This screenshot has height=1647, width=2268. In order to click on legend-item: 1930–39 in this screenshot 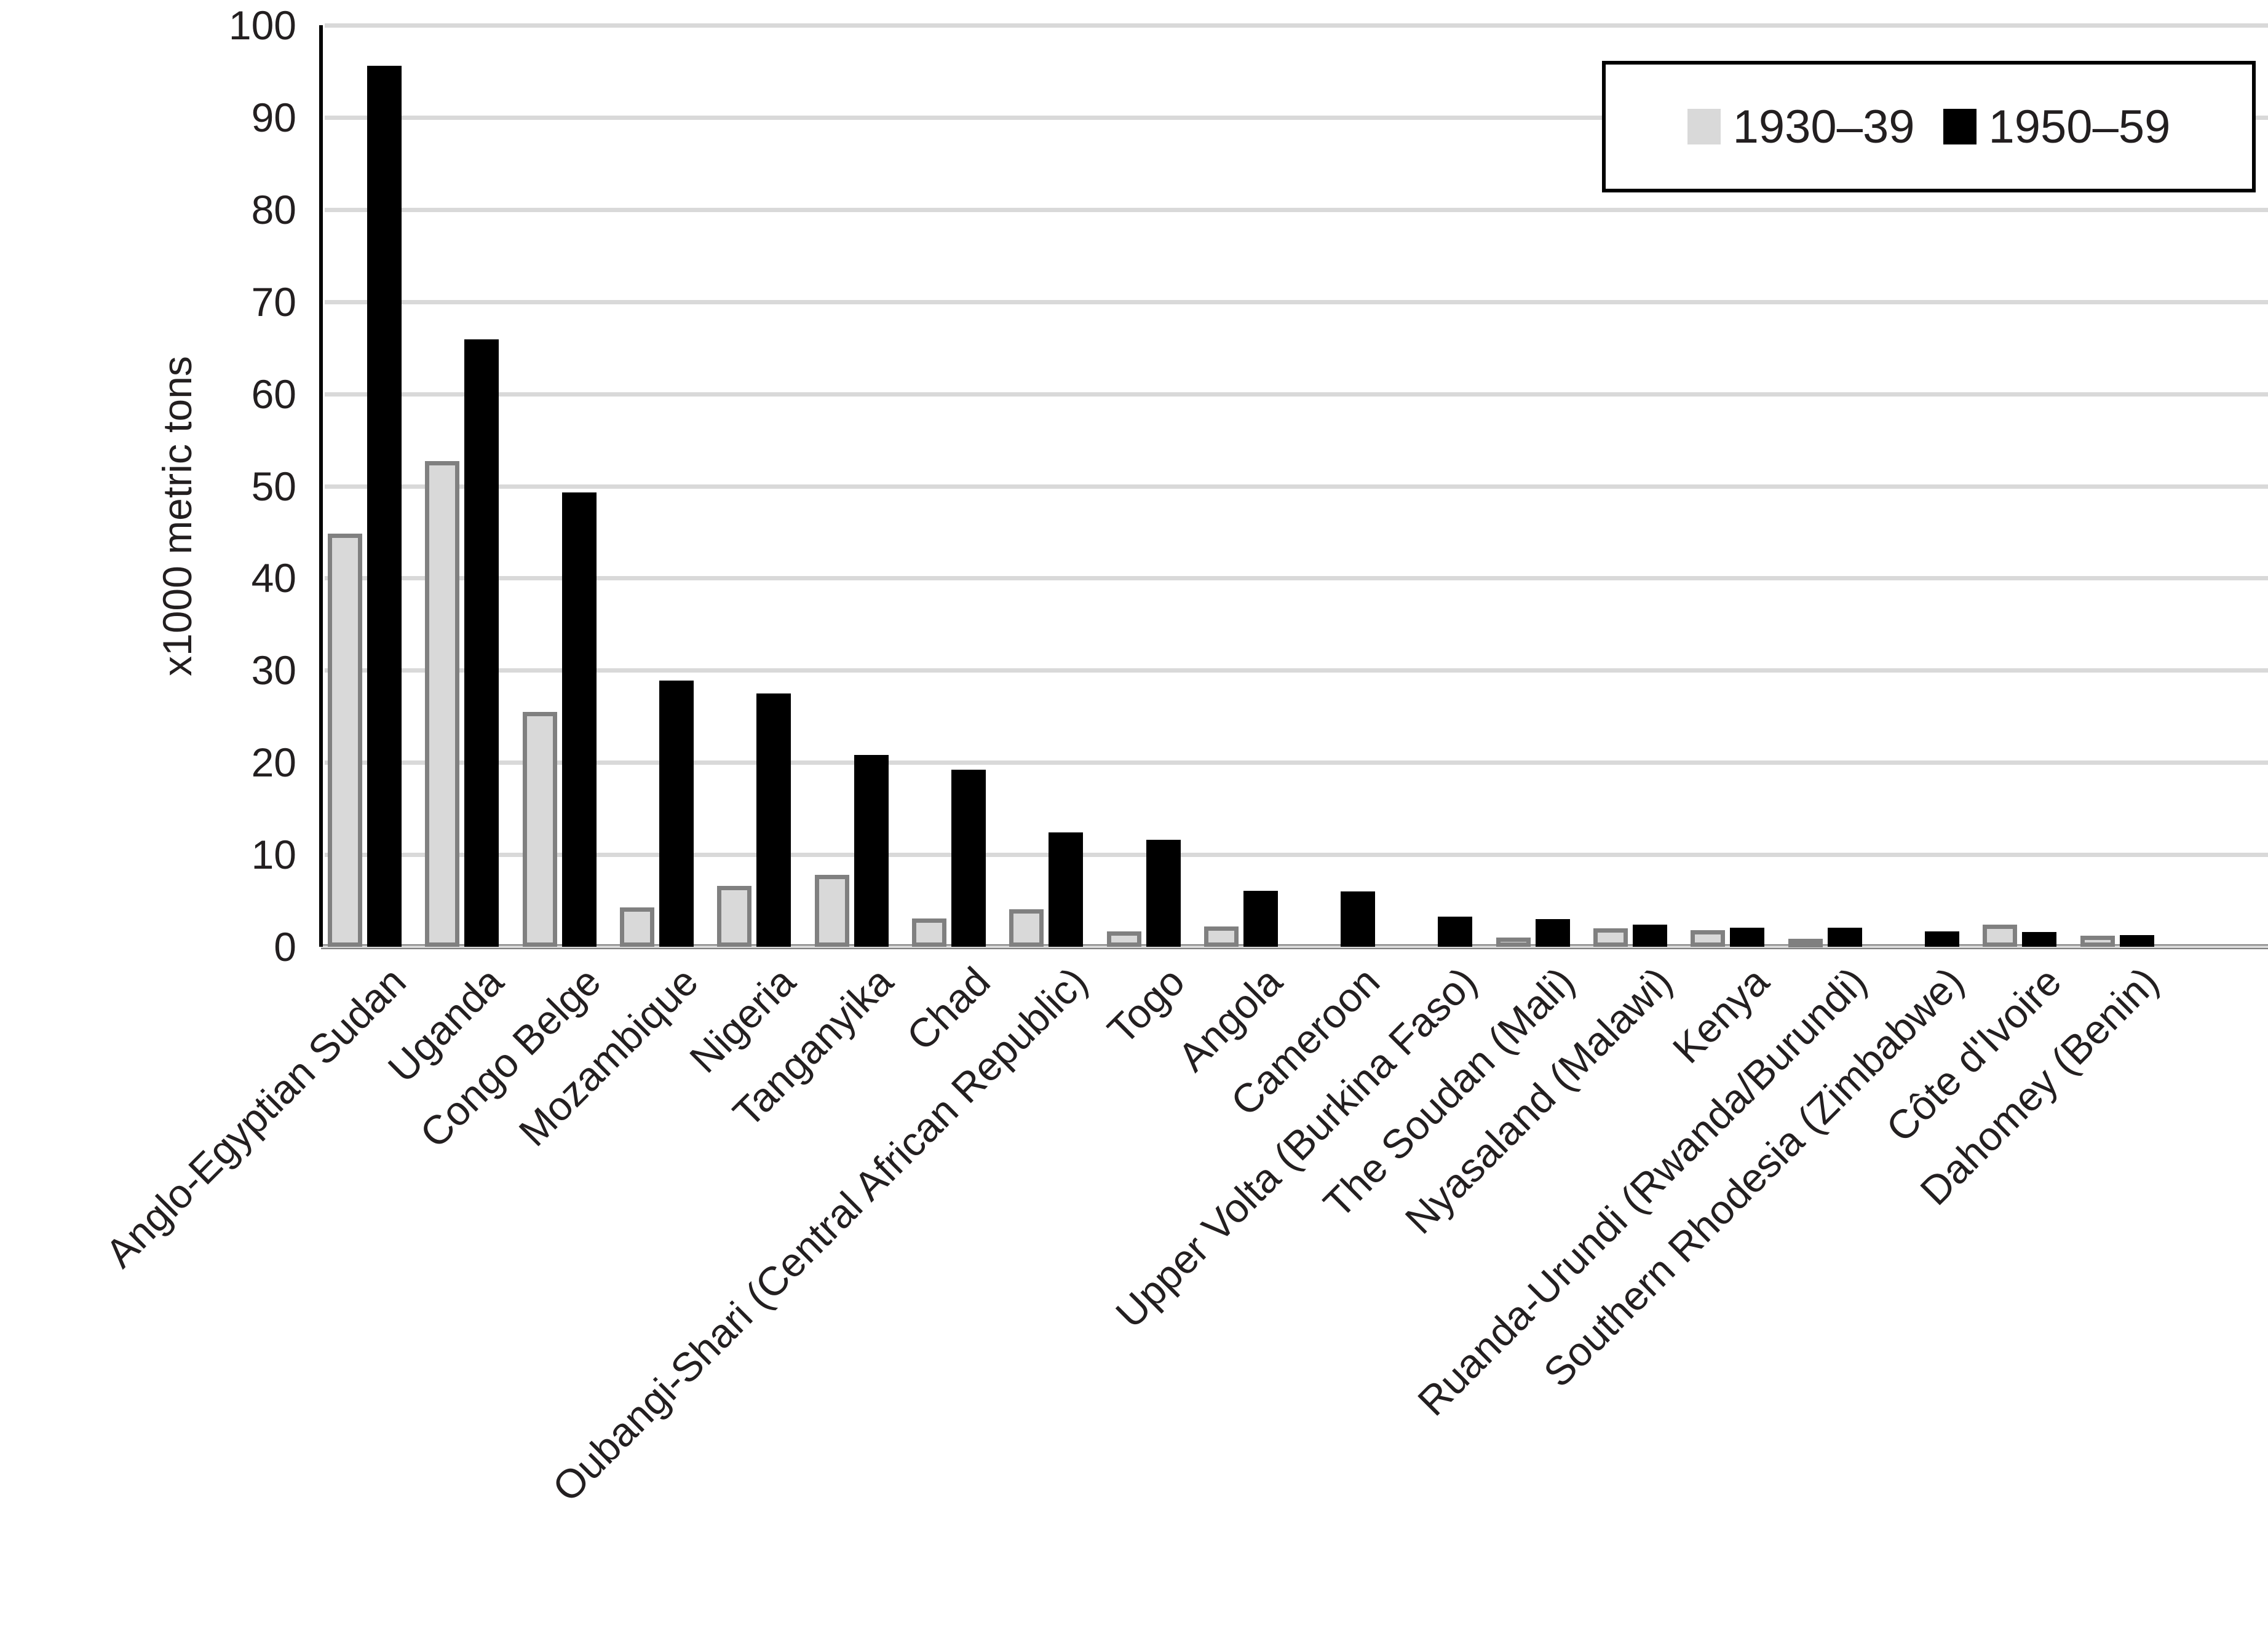, I will do `click(1801, 127)`.